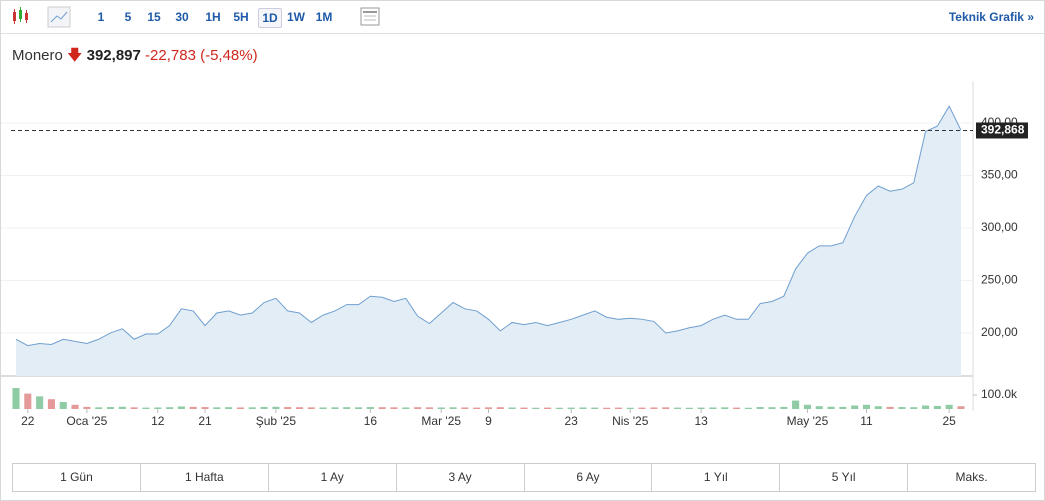 The width and height of the screenshot is (1045, 501). I want to click on range-selector: 1 Gün 1 Hafta 1 Ay 3 Ay 6 Ay 1 Yıl 5 Yıl Maks., so click(524, 477).